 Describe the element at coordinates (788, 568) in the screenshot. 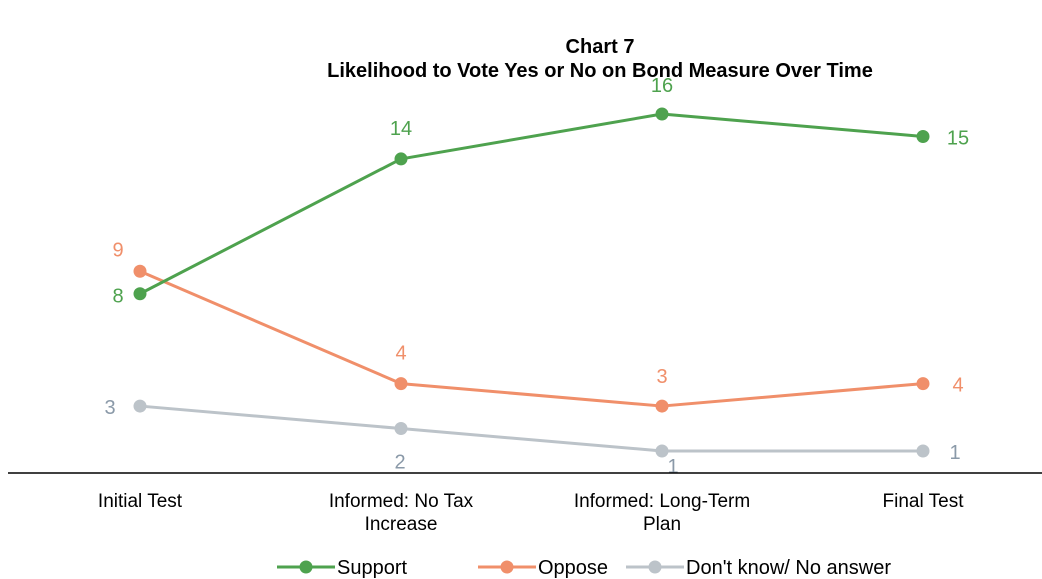

I see `legend-label: Don't know/ No answer` at that location.